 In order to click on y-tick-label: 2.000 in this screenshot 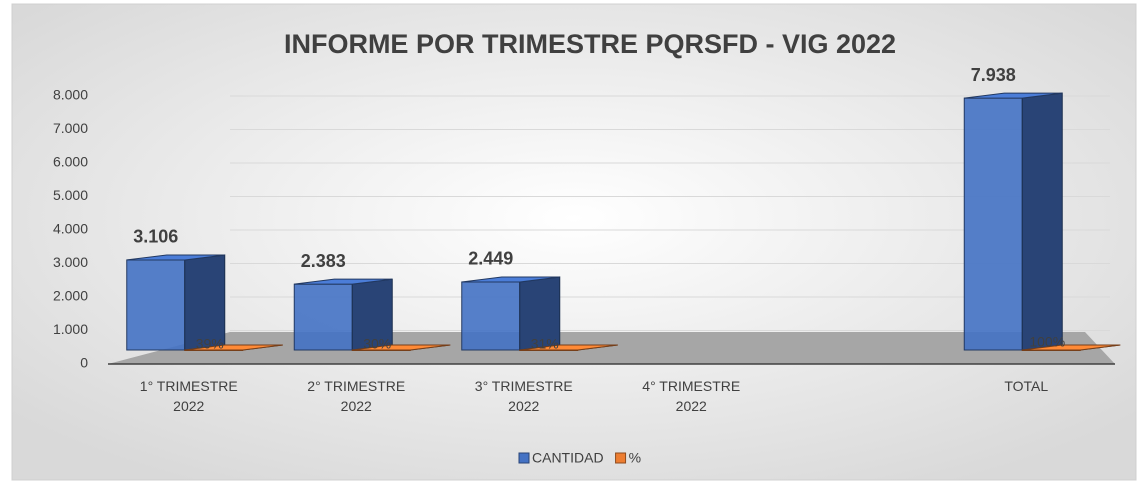, I will do `click(70, 296)`.